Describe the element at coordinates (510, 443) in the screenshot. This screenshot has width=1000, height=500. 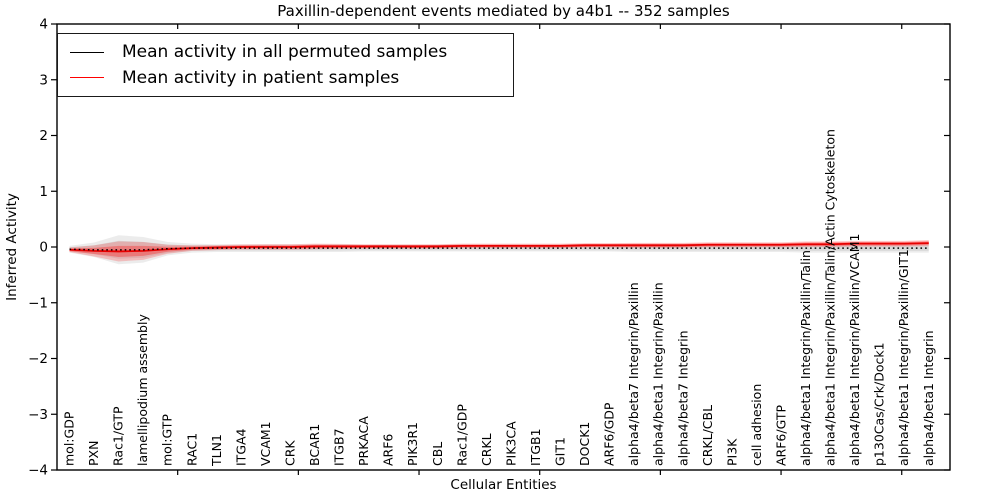
I see `x-category-label: PIK3CA` at that location.